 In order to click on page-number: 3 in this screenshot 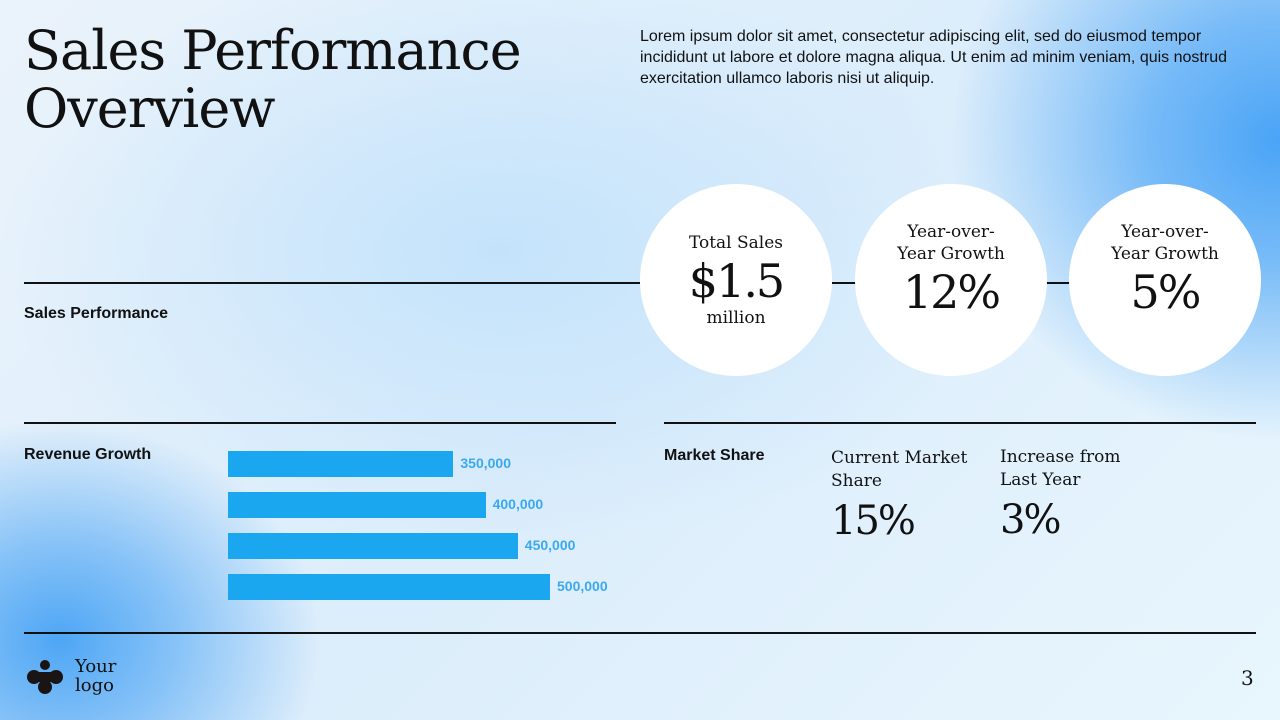, I will do `click(1247, 678)`.